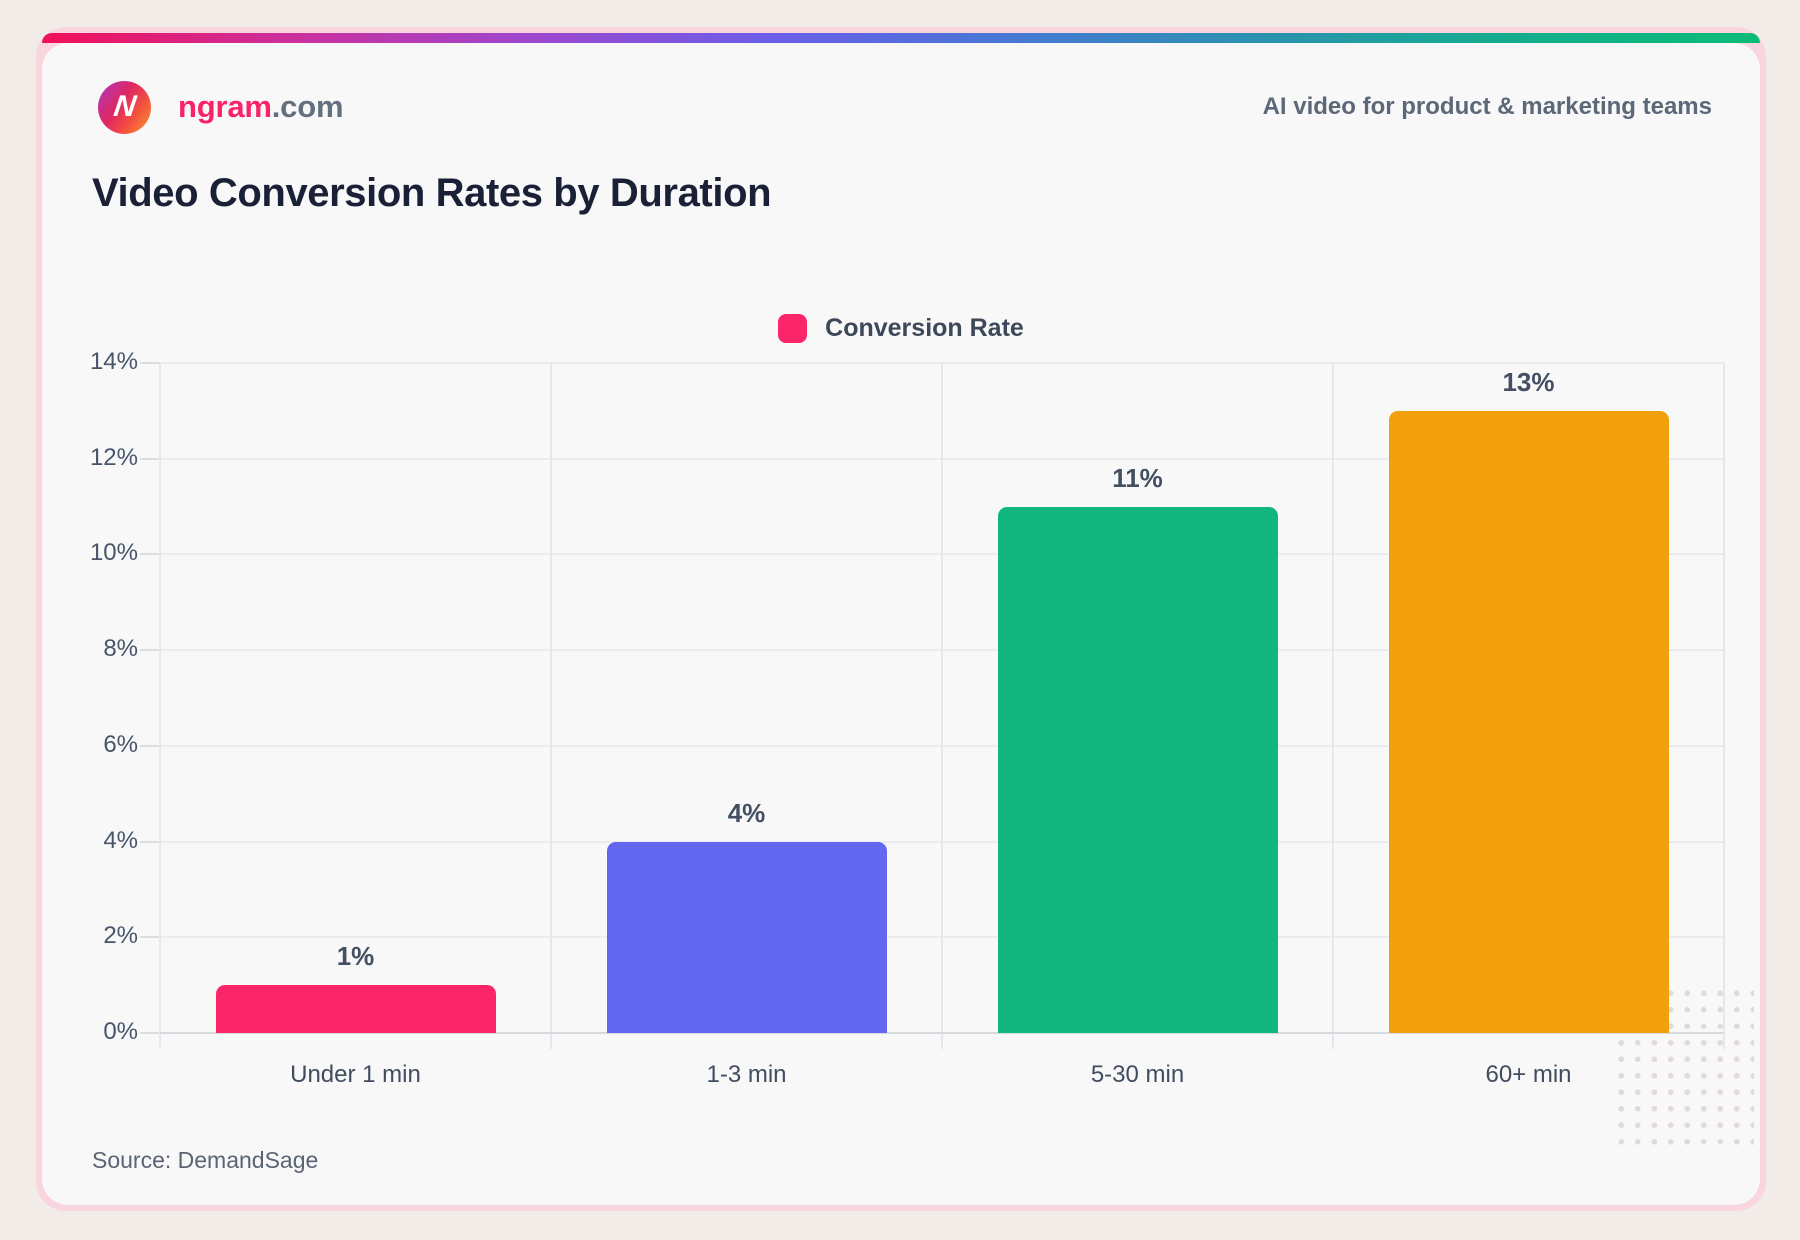 The width and height of the screenshot is (1800, 1240). What do you see at coordinates (225, 106) in the screenshot?
I see `brand-name: ngram` at bounding box center [225, 106].